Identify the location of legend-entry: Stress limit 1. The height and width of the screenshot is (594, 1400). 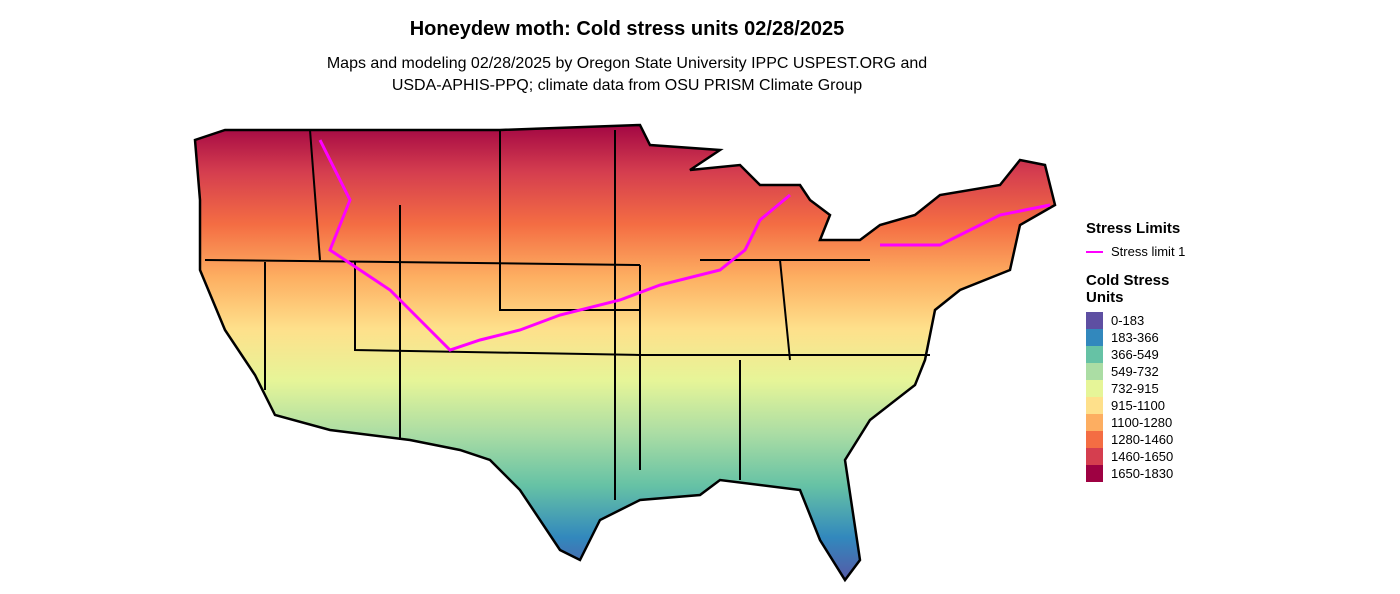
(1156, 251).